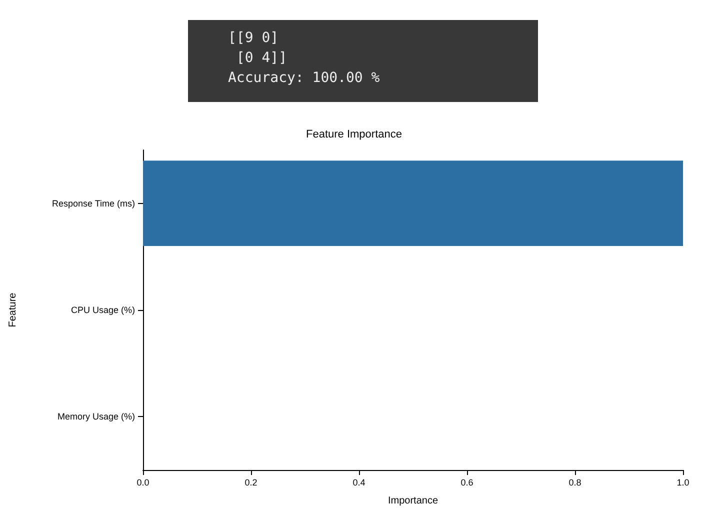 This screenshot has width=708, height=520. What do you see at coordinates (143, 483) in the screenshot?
I see `x-tick-label: 0.0` at bounding box center [143, 483].